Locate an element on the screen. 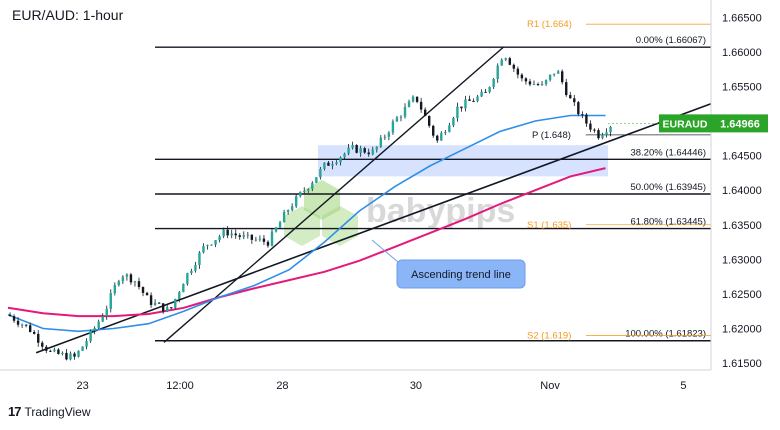  last-price-tag: EURAUD 1.64966 is located at coordinates (688, 123).